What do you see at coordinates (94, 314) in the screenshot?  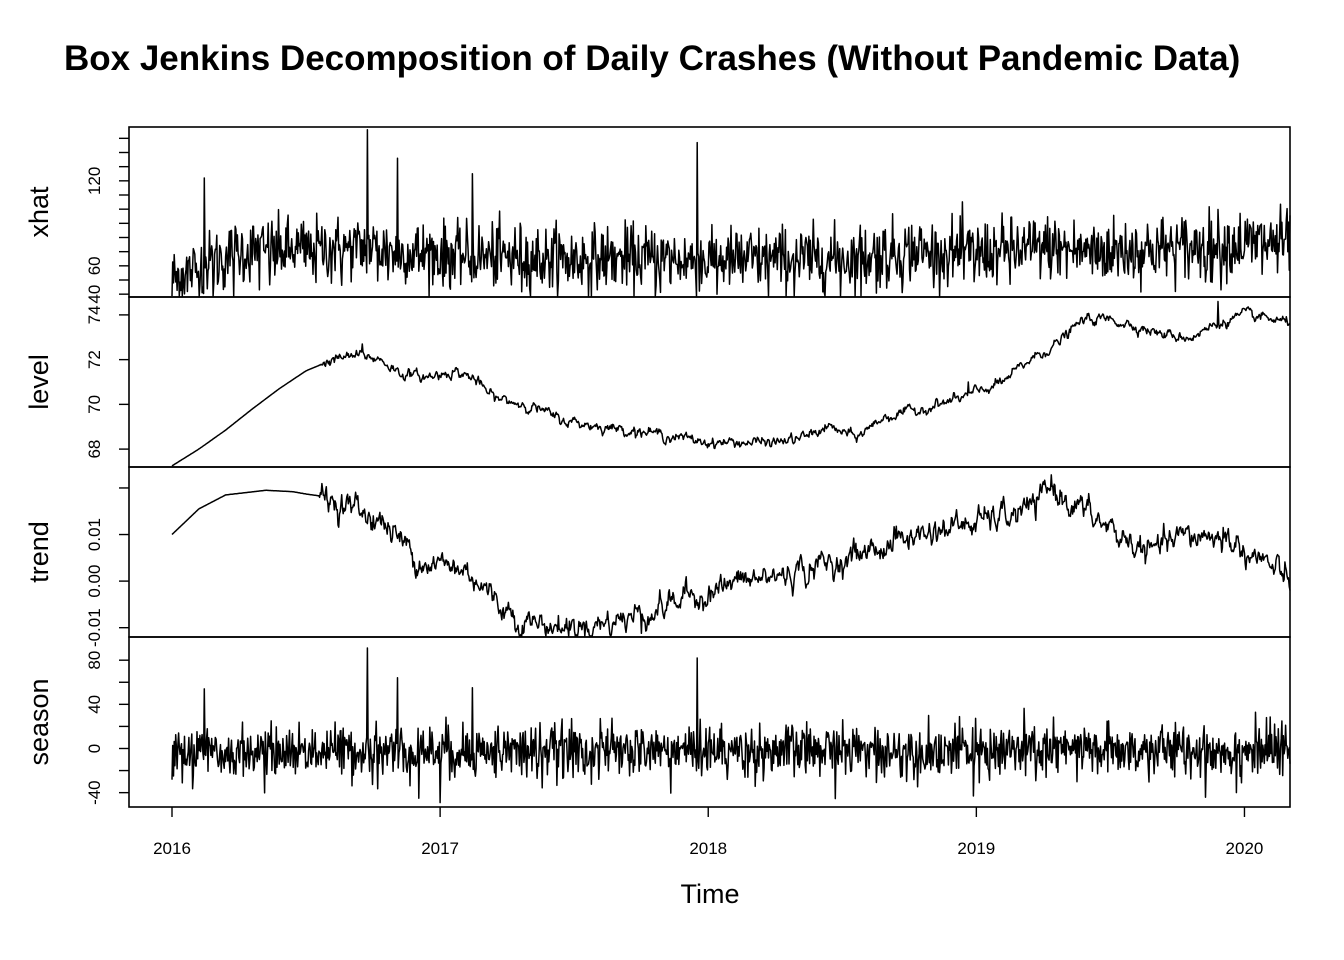 I see `y-tick-label-level: 74` at bounding box center [94, 314].